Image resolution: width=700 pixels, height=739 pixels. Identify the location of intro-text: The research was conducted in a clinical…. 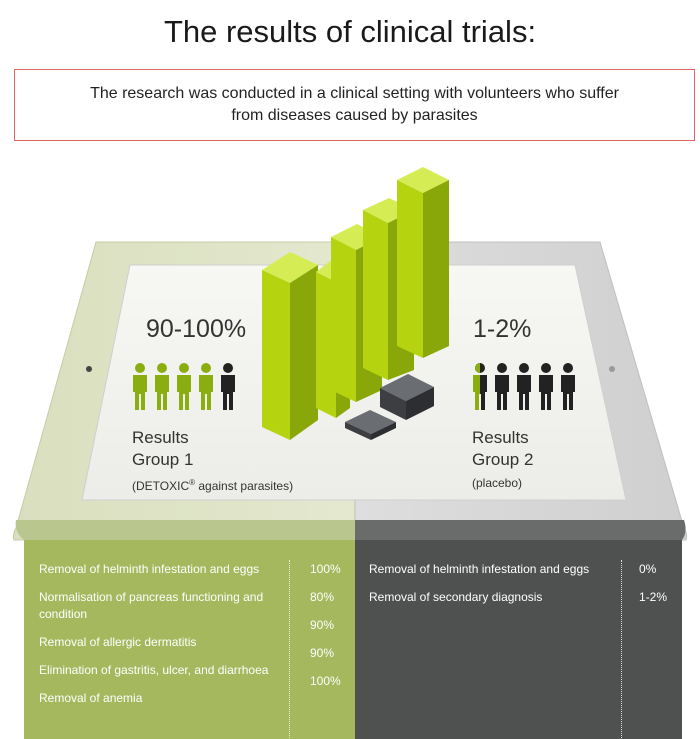
(354, 104).